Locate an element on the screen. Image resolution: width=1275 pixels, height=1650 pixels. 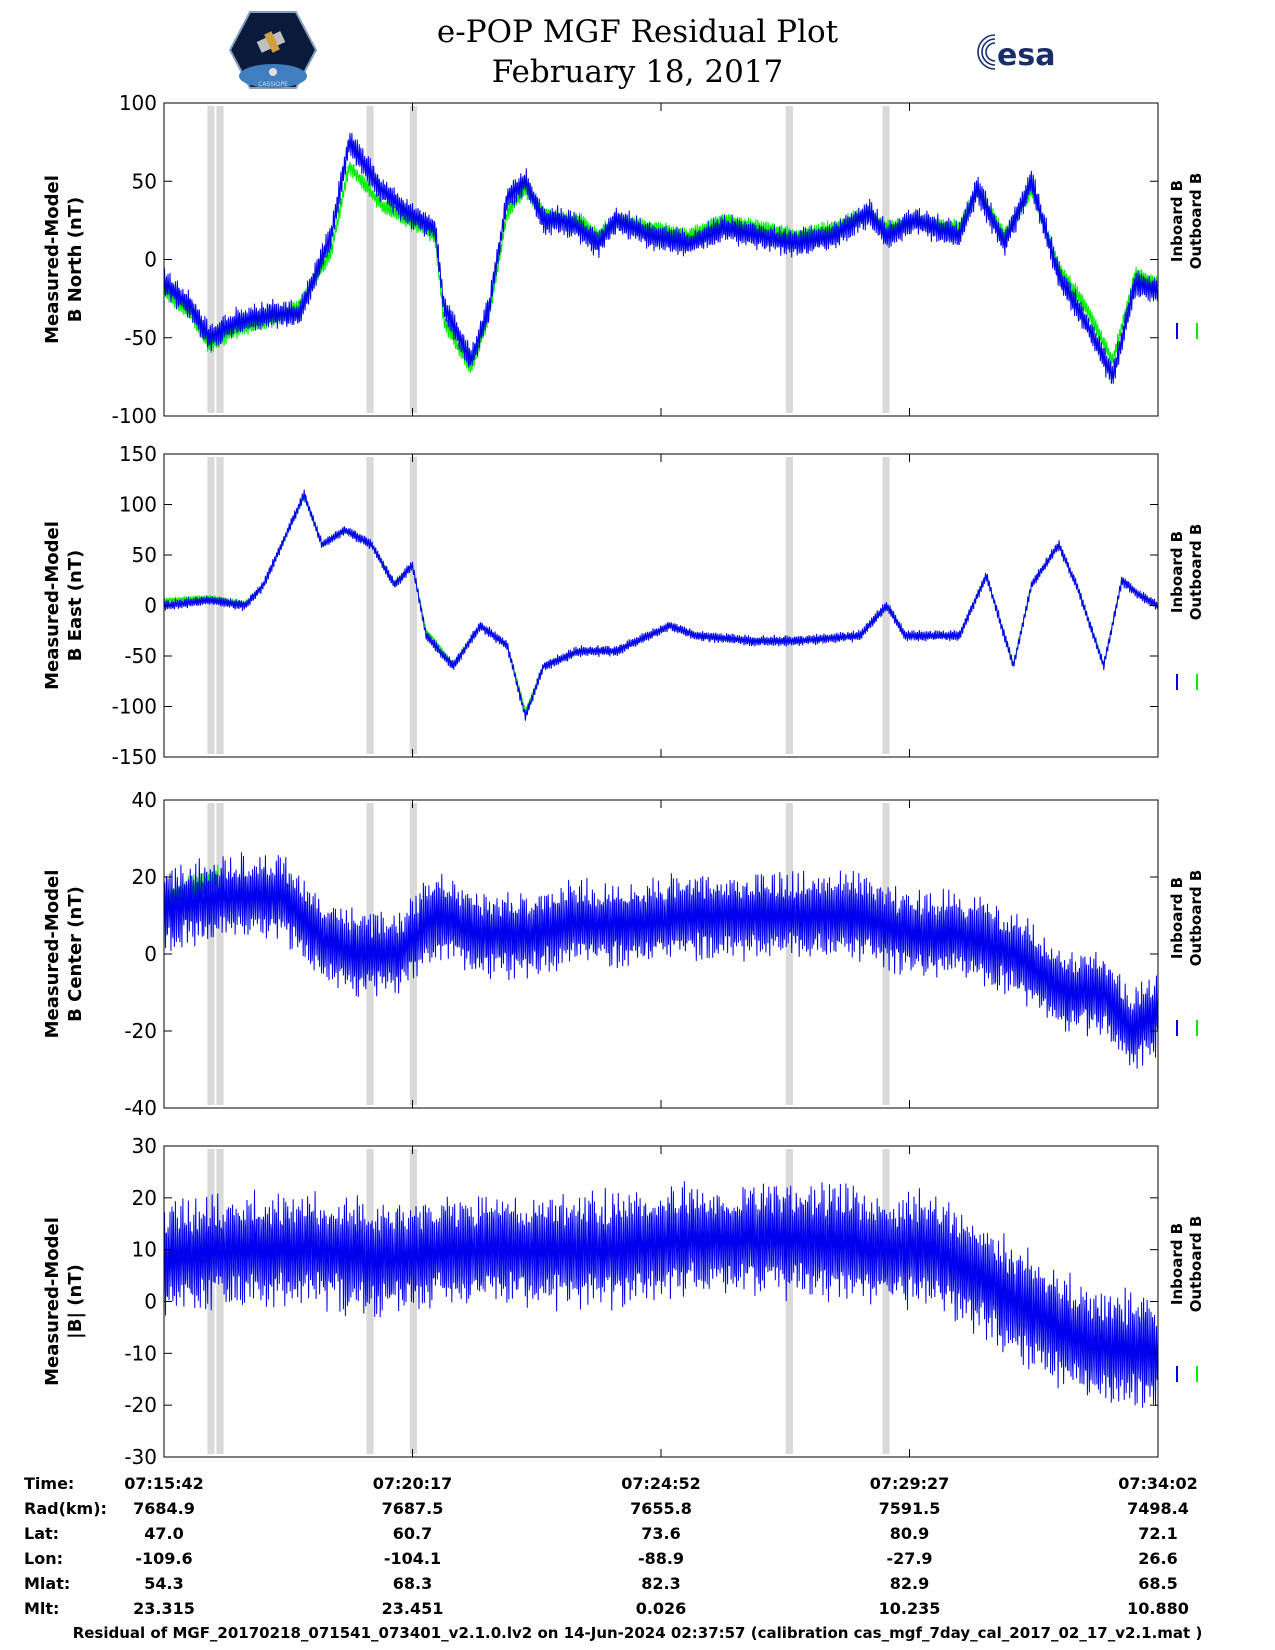
orbit-cell: 07:29:27 is located at coordinates (909, 1483).